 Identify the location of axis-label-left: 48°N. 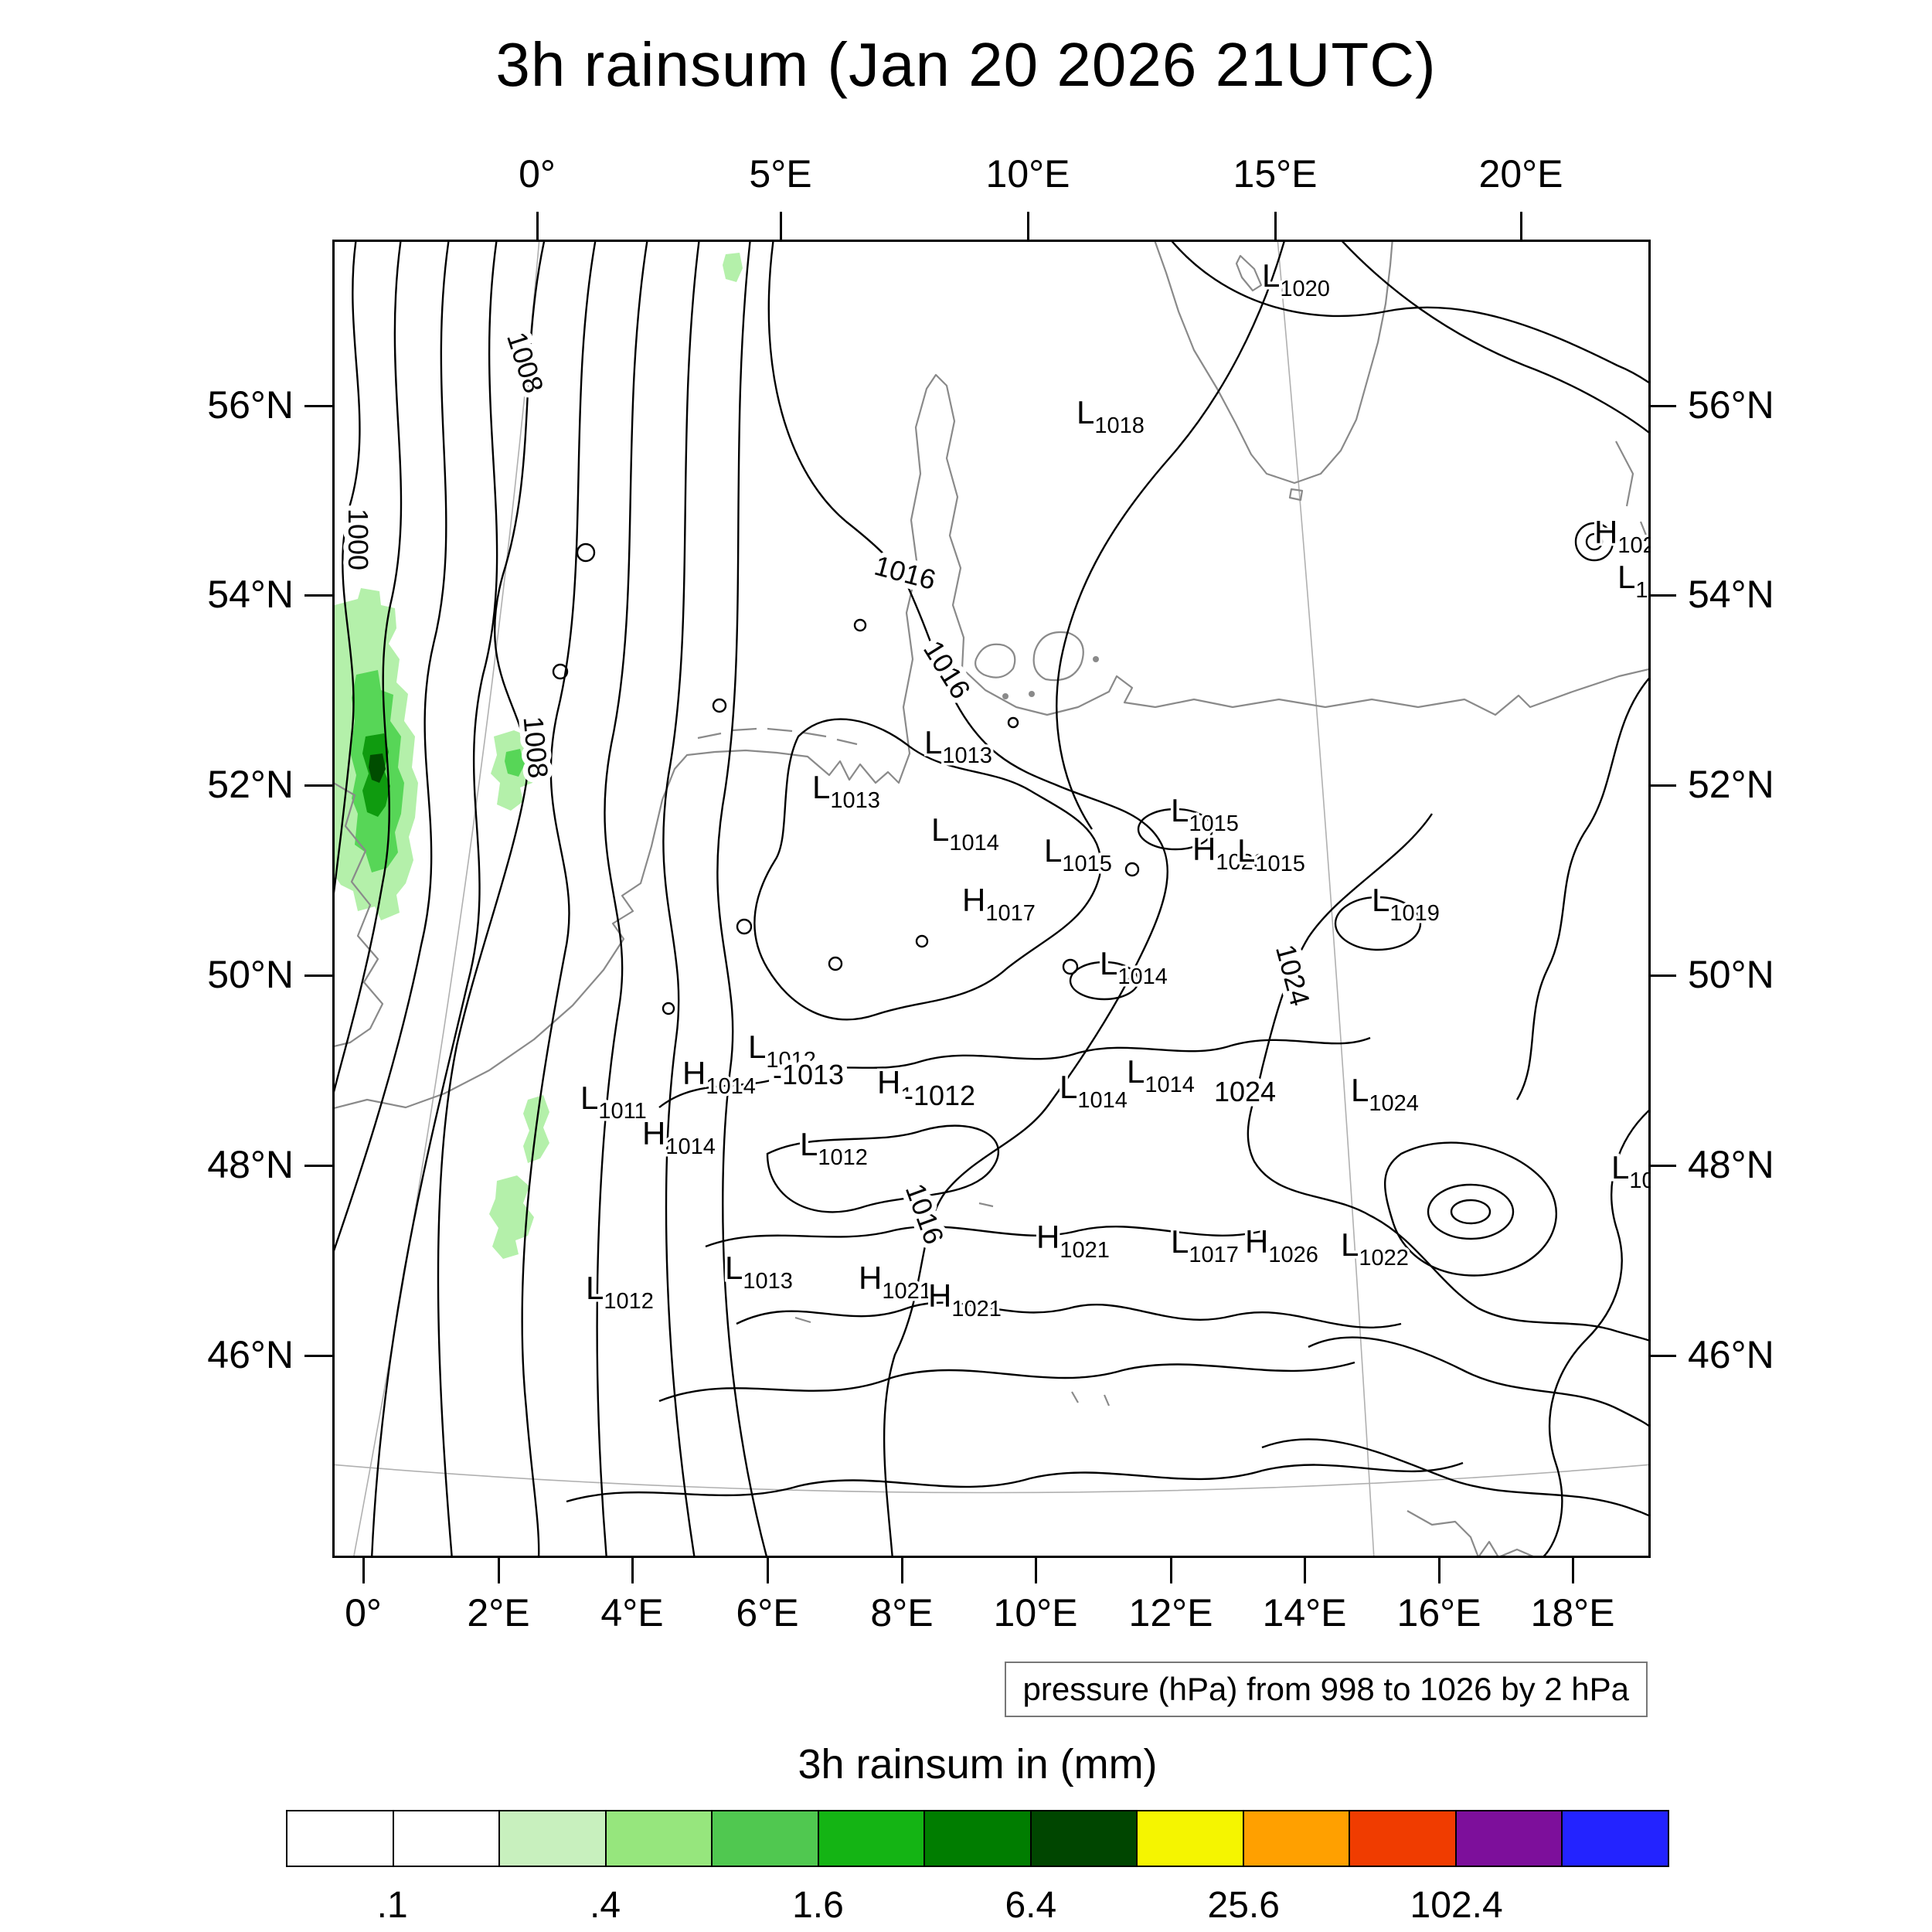
(251, 1164).